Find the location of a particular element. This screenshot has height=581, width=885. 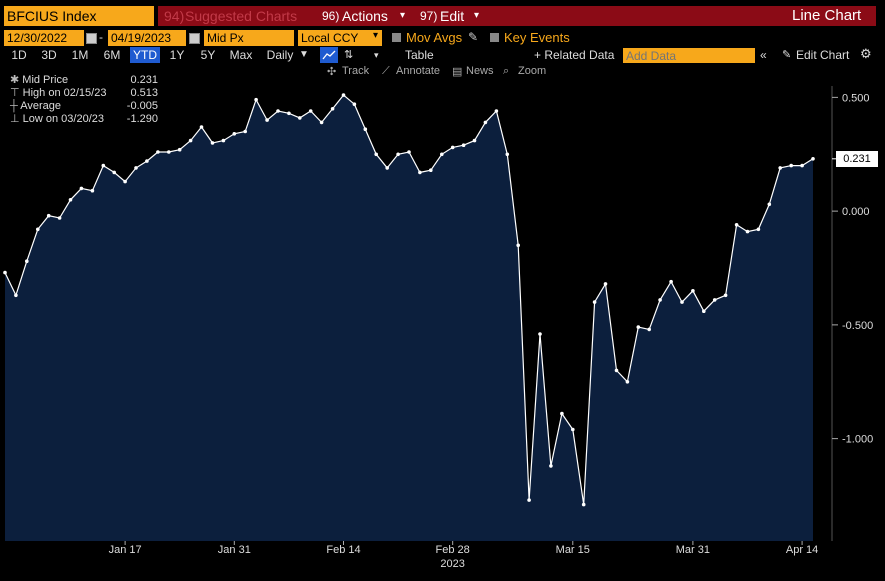

line-chart-icon is located at coordinates (329, 55).